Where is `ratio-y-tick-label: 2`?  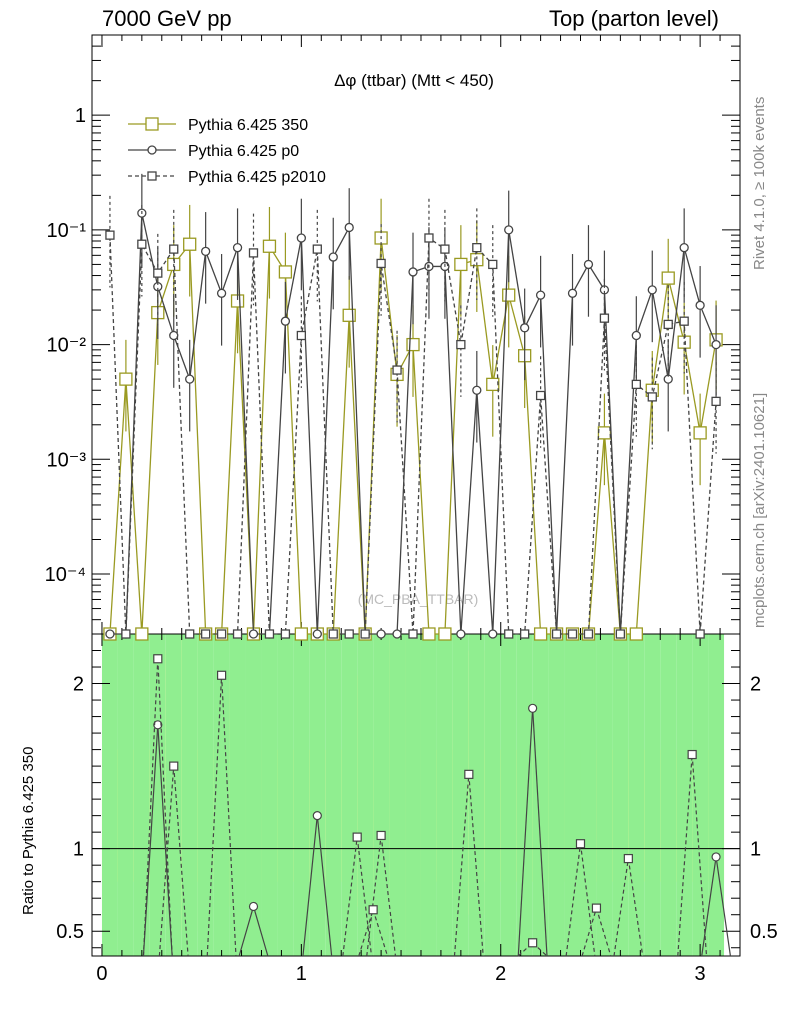 ratio-y-tick-label: 2 is located at coordinates (755, 685).